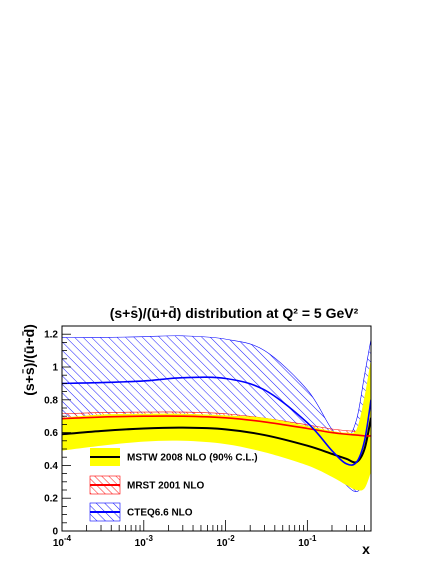 The height and width of the screenshot is (573, 443). I want to click on line-mrst-2001-nlo, so click(216, 426).